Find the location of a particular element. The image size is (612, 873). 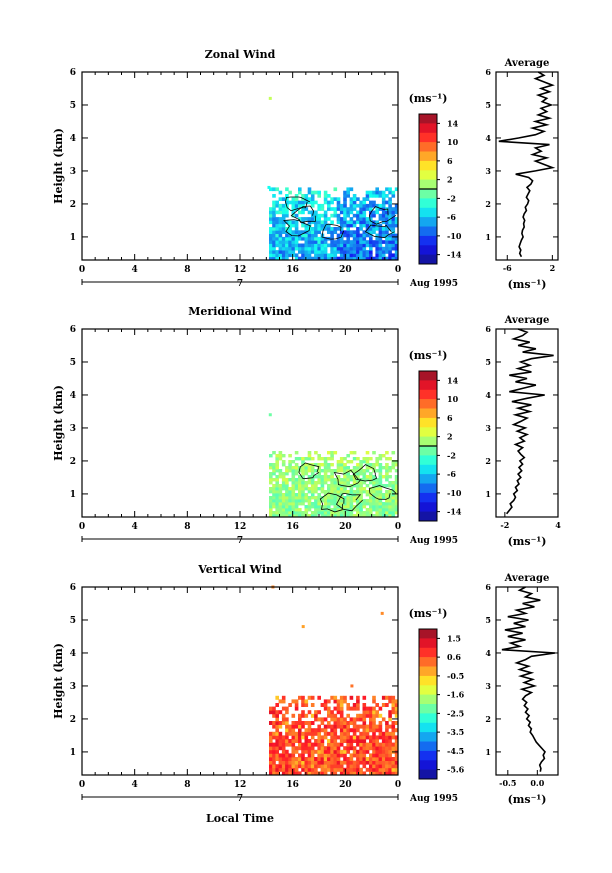

y-tick-label: 2 is located at coordinates (73, 462).